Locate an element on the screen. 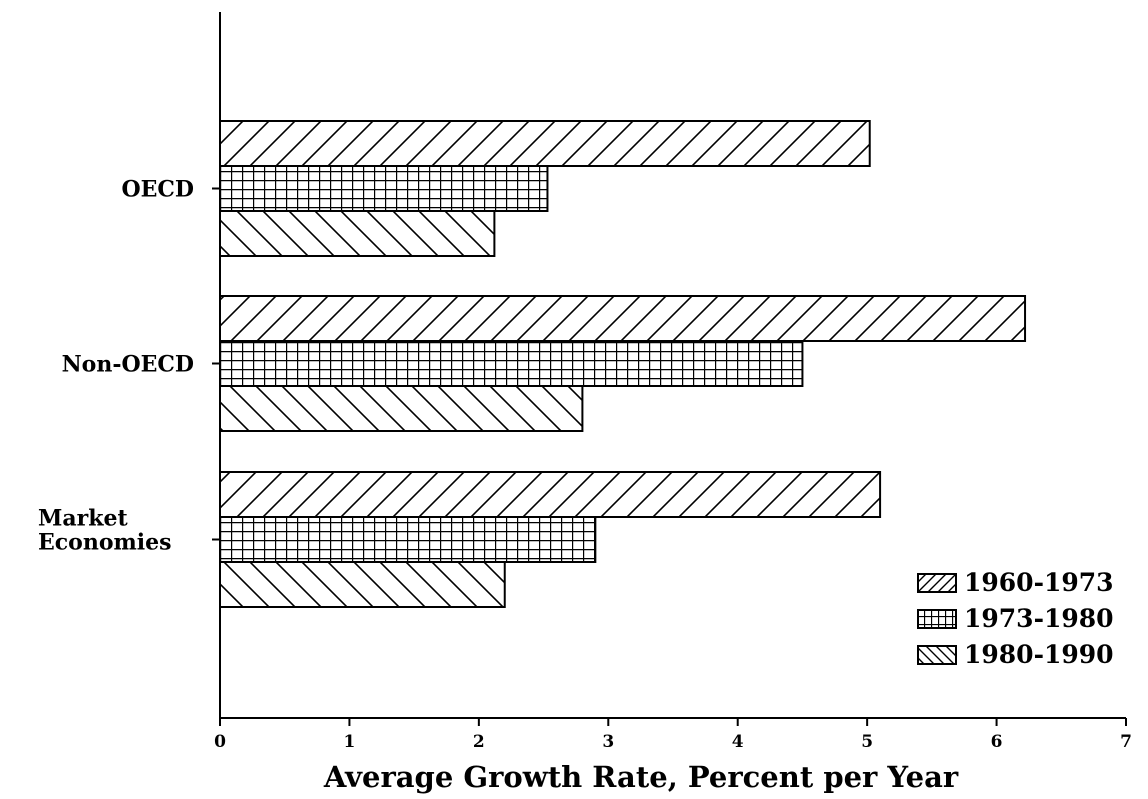 The width and height of the screenshot is (1148, 799). legend: 1960-1973 1973-1980 1980-1990 is located at coordinates (1015, 618).